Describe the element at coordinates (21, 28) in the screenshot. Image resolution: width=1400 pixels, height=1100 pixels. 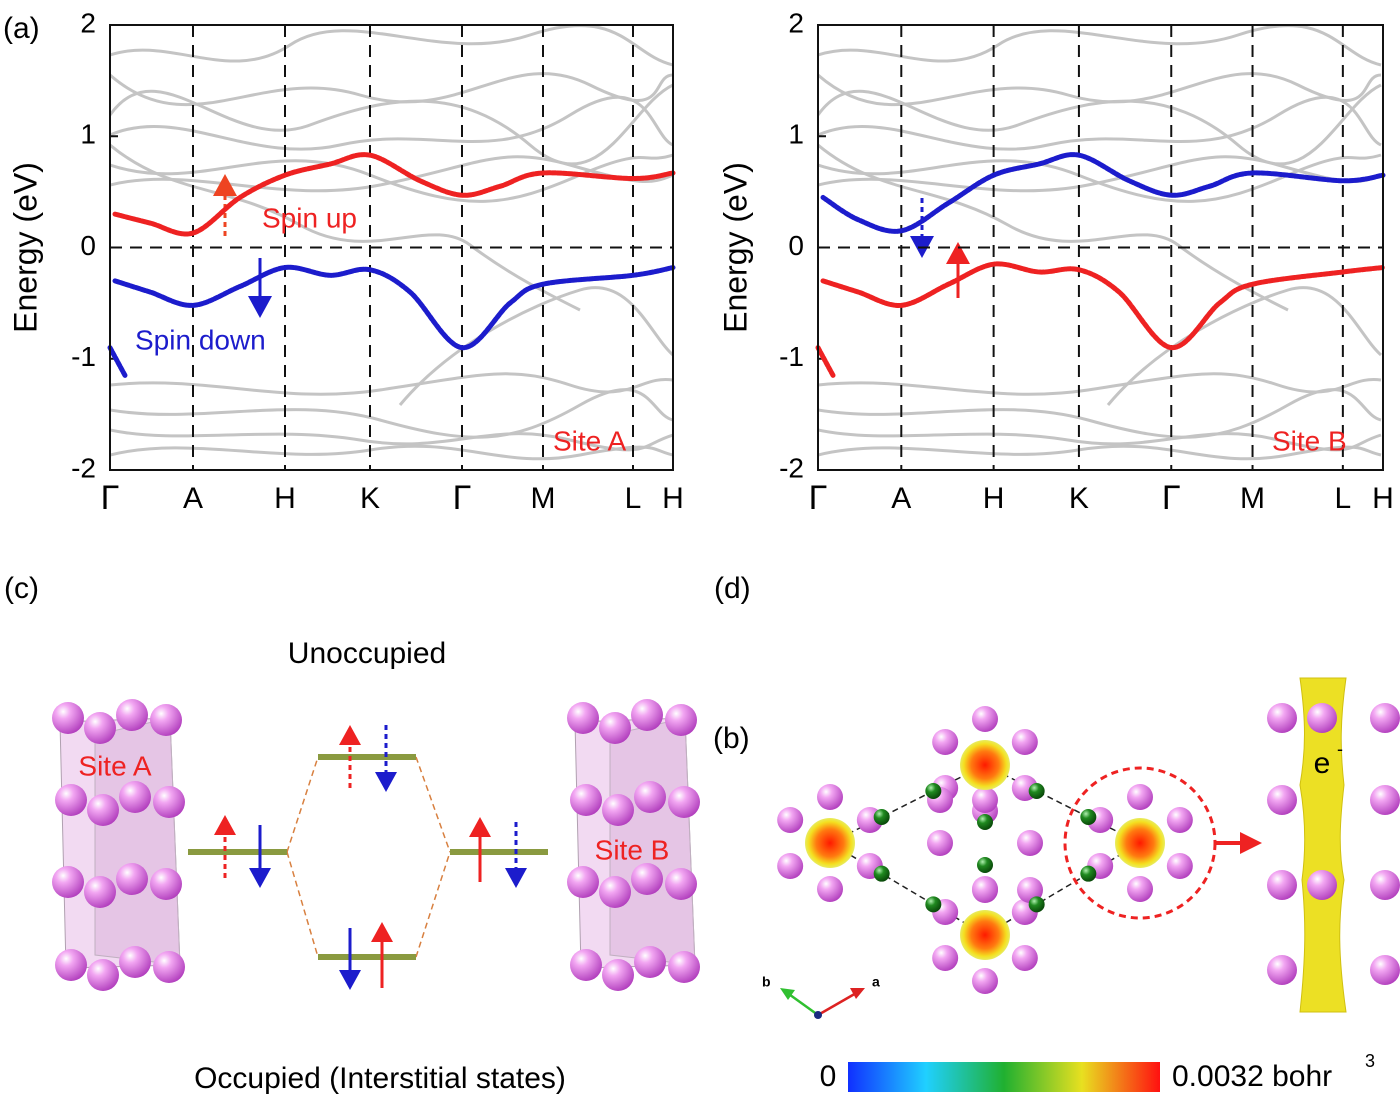
I see `panel-label: (a)` at that location.